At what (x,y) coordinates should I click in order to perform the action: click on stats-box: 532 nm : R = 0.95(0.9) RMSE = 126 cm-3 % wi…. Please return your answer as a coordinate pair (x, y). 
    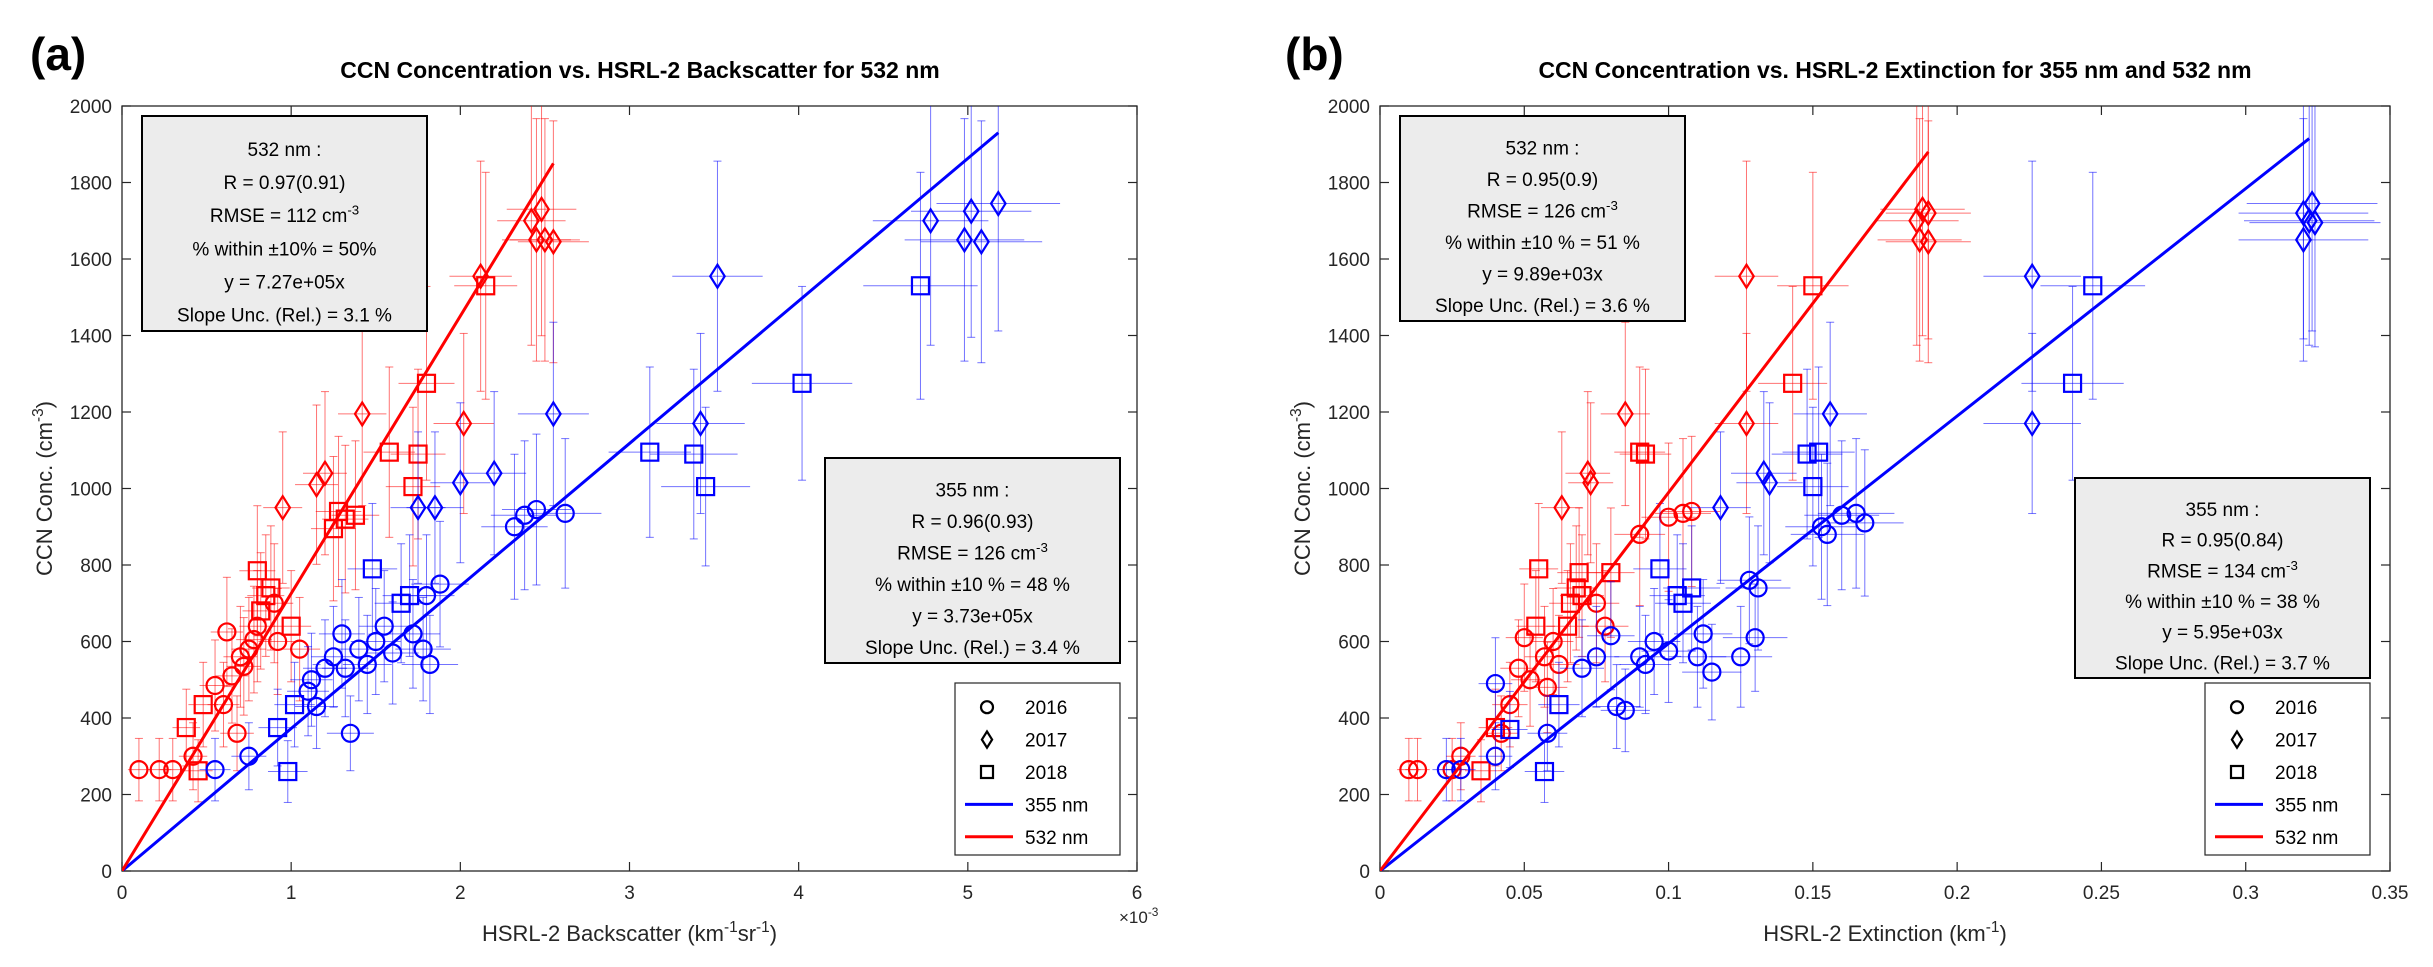
    Looking at the image, I should click on (1542, 218).